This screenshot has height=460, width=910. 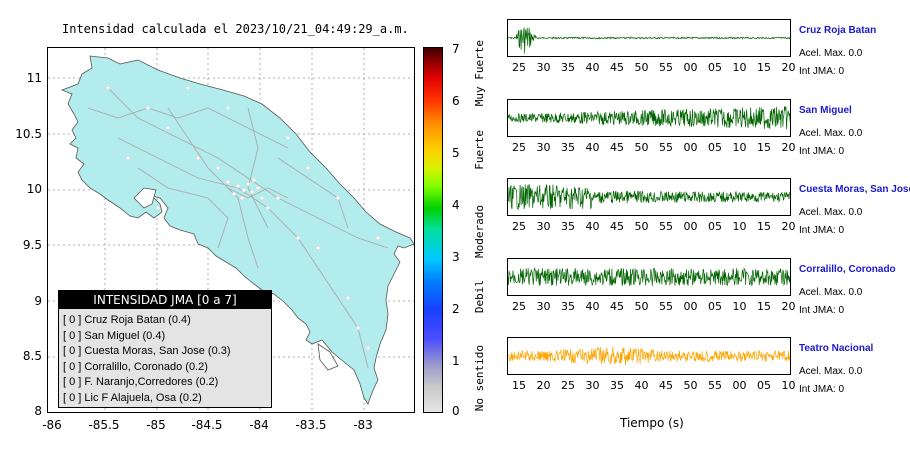 What do you see at coordinates (114, 335) in the screenshot?
I see `legend-row: [ 0 ] San Miguel (0.4)` at bounding box center [114, 335].